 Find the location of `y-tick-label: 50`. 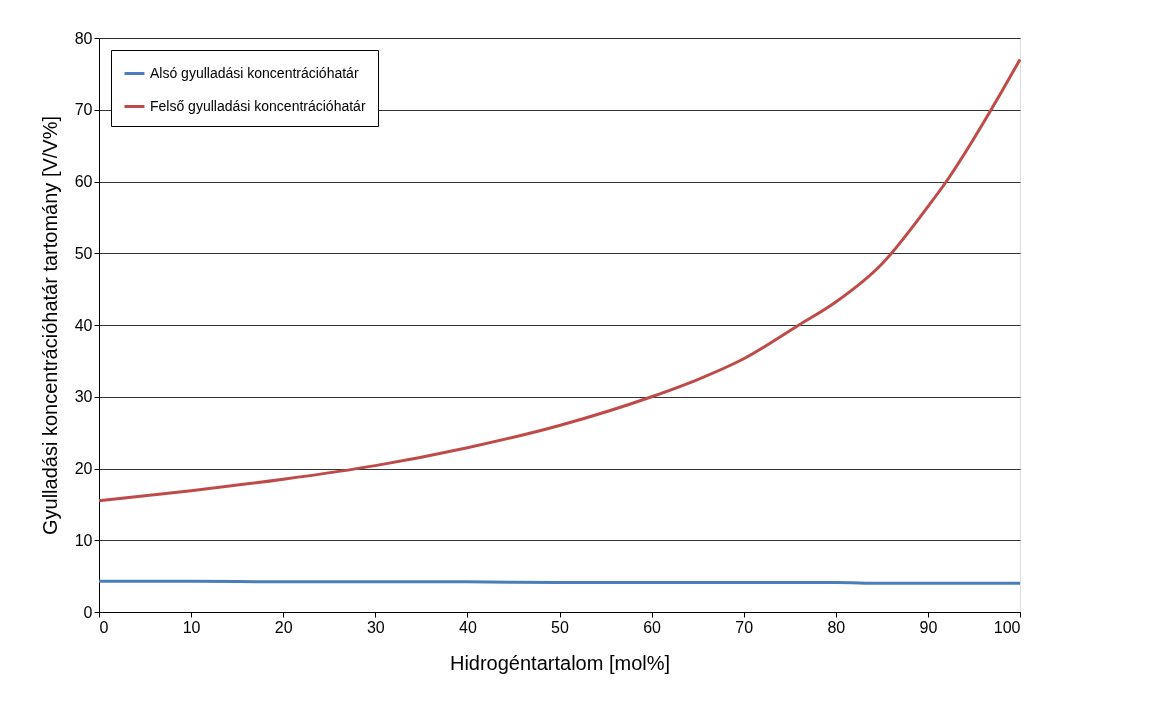

y-tick-label: 50 is located at coordinates (83, 253).